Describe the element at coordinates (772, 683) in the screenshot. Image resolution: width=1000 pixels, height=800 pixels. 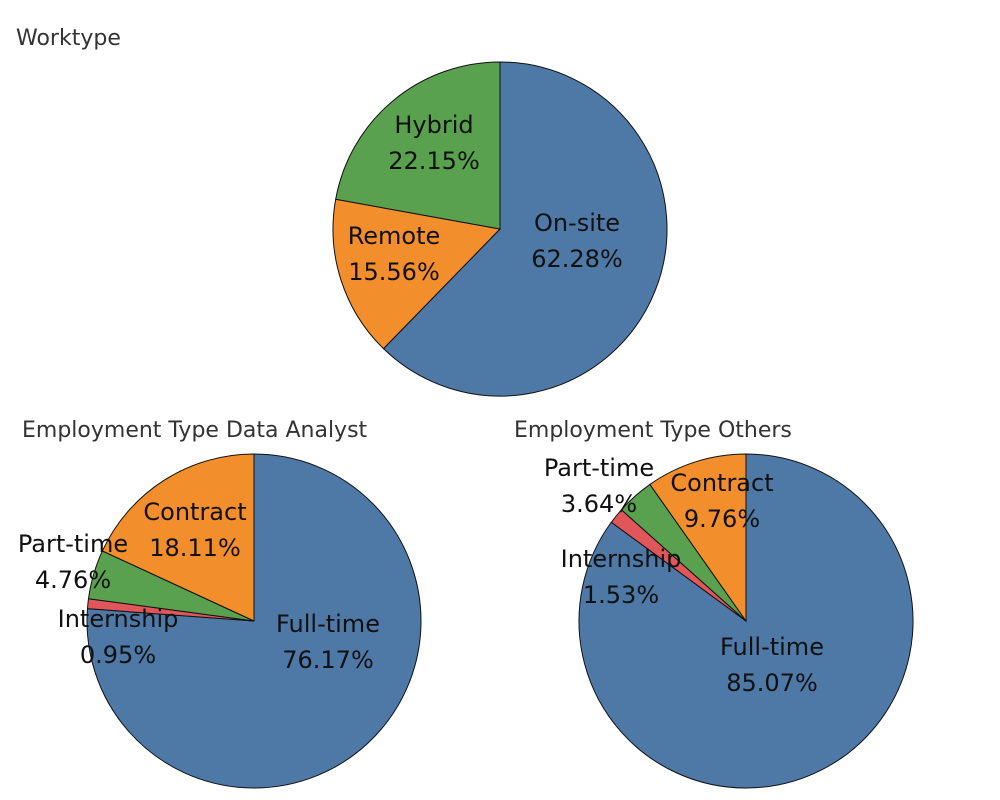
I see `others-value-full-time: 85.07%` at that location.